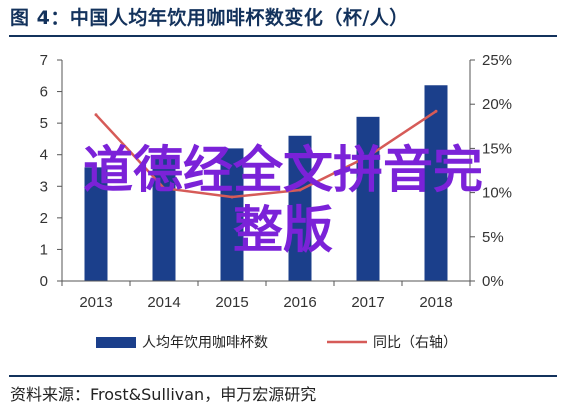  I want to click on right-tick-label: 20%, so click(497, 104).